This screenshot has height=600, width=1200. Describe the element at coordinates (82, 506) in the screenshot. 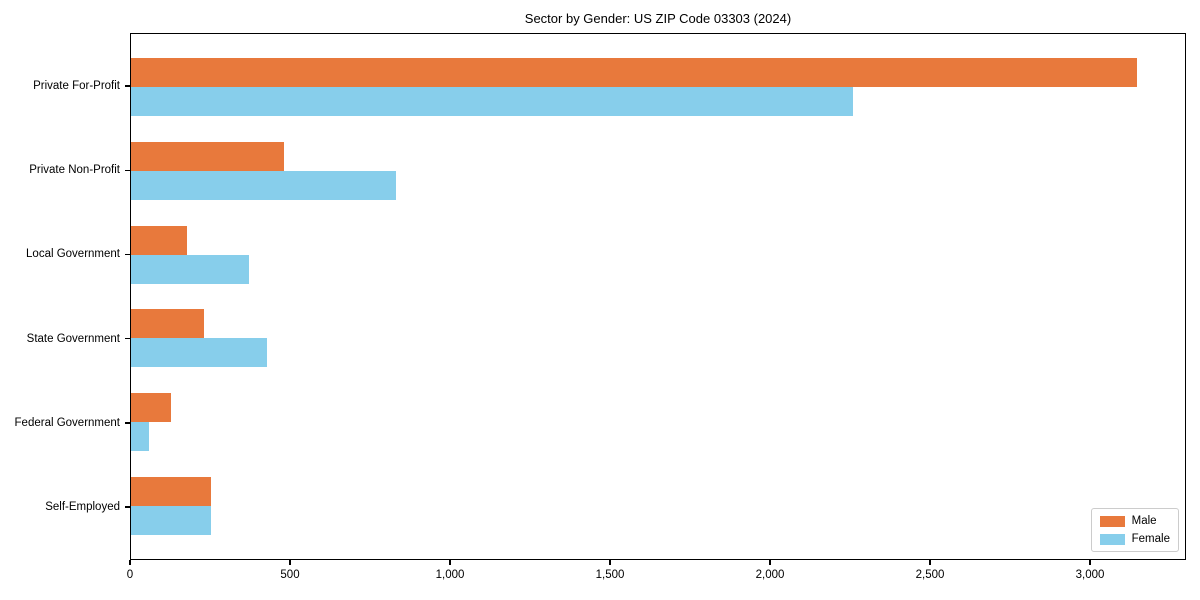

I see `y-tick-label: Self-Employed` at that location.